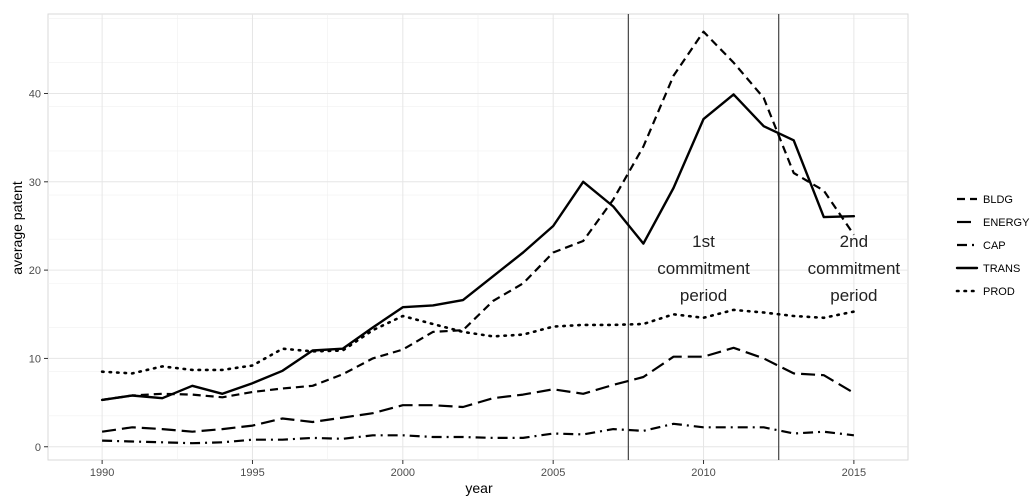  What do you see at coordinates (35, 271) in the screenshot?
I see `y-tick-label: 20` at bounding box center [35, 271].